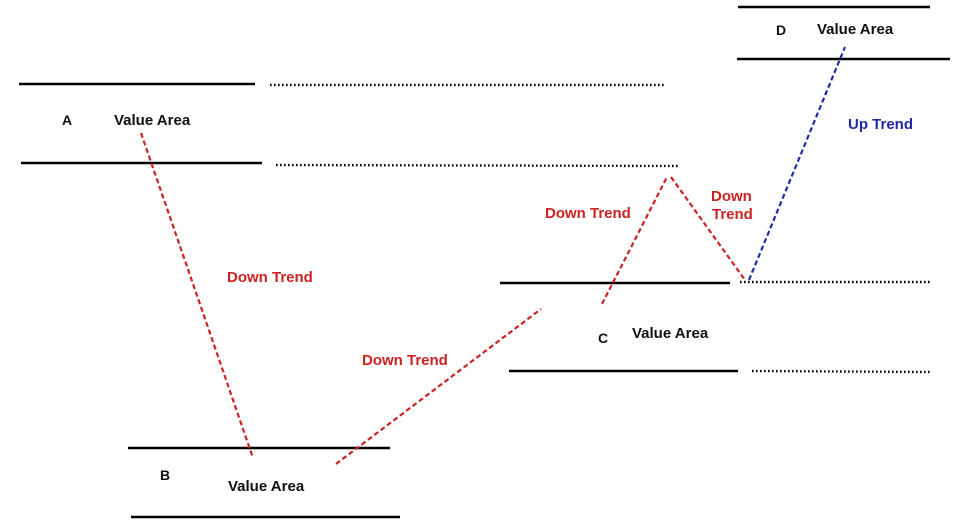 Image resolution: width=975 pixels, height=524 pixels. I want to click on down-trend-line-b-to-c, so click(438, 386).